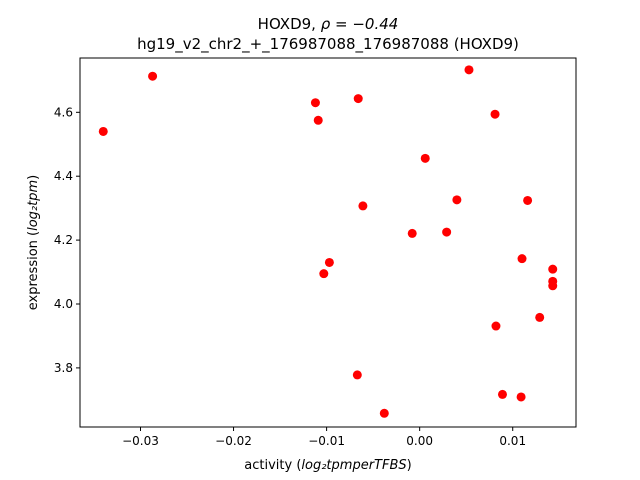  I want to click on y-tick-label: 4.2, so click(63, 240).